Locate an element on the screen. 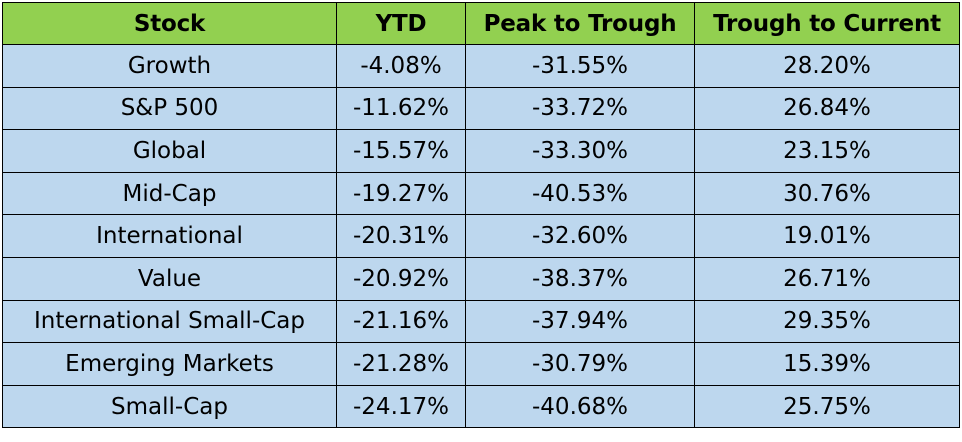 This screenshot has height=442, width=962. cell-trough-to-current: 28.20% is located at coordinates (827, 66).